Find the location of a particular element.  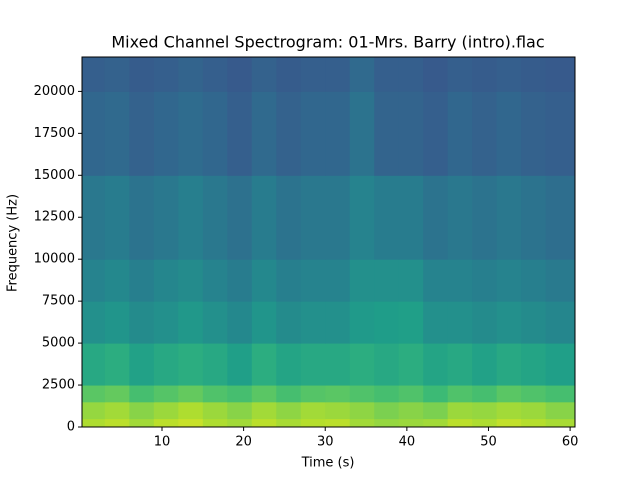

y-axis-label: Frequency (Hz) is located at coordinates (13, 243).